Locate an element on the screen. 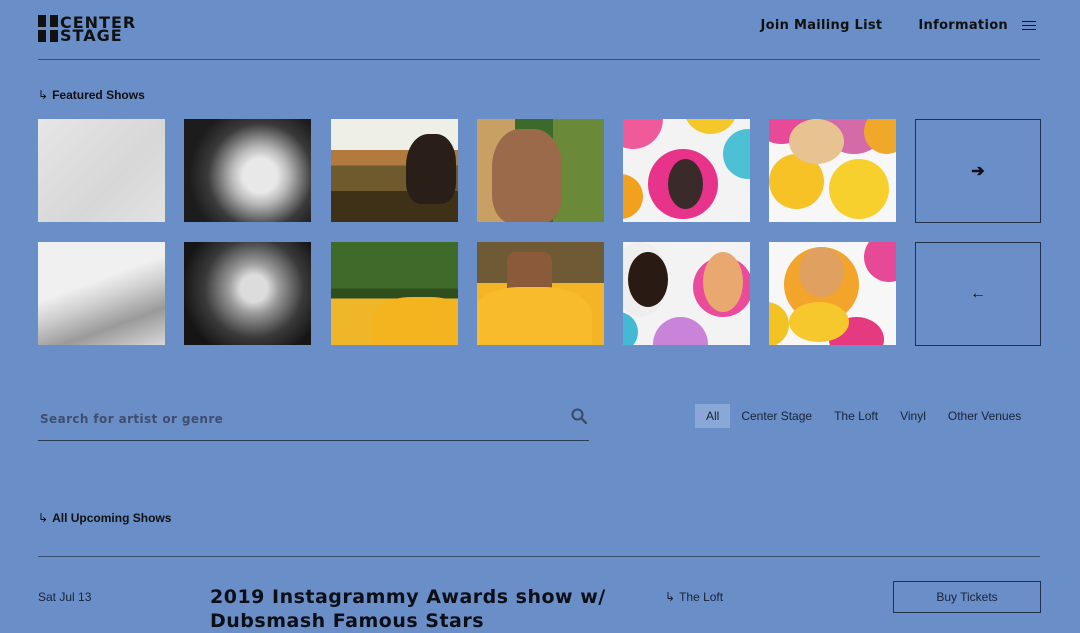 This screenshot has width=1080, height=633. featured-shows-label: ↳ Featured Shows is located at coordinates (91, 95).